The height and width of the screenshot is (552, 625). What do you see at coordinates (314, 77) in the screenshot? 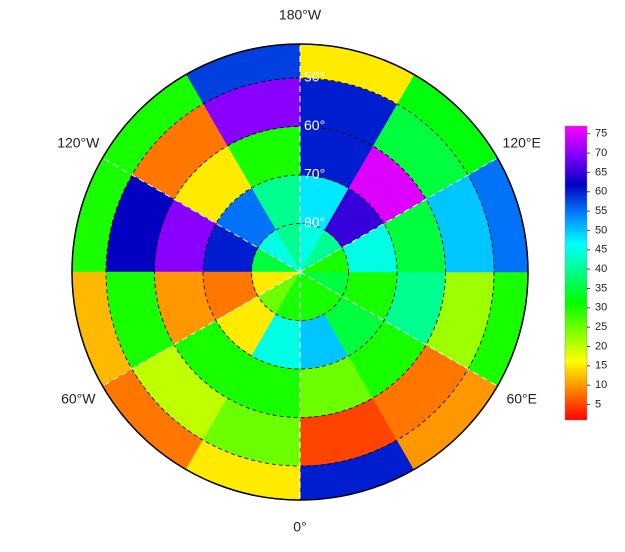
I see `latitude-label: 50°` at bounding box center [314, 77].